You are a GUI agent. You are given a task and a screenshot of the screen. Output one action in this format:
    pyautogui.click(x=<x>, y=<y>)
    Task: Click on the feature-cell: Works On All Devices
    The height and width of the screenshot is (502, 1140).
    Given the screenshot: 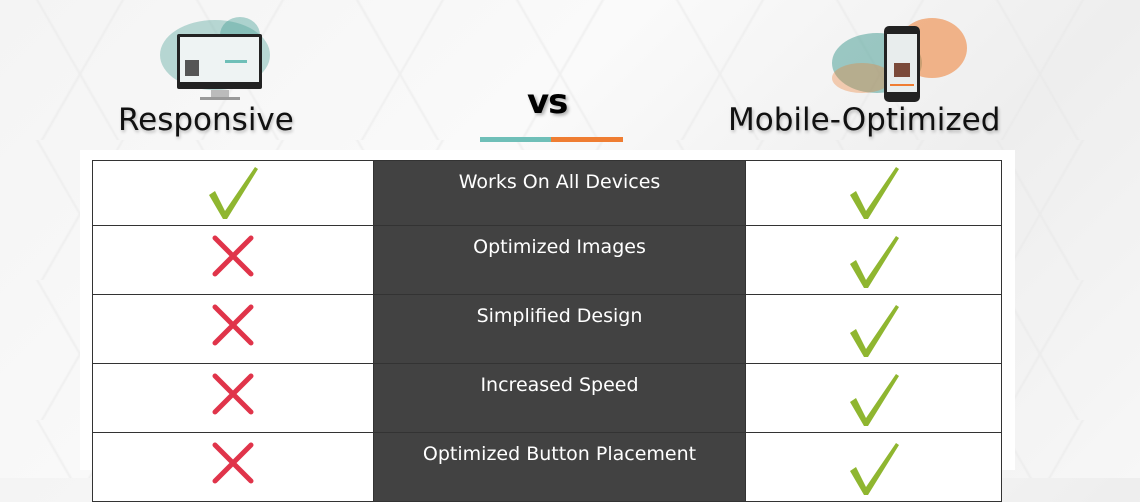 What is the action you would take?
    pyautogui.click(x=559, y=193)
    